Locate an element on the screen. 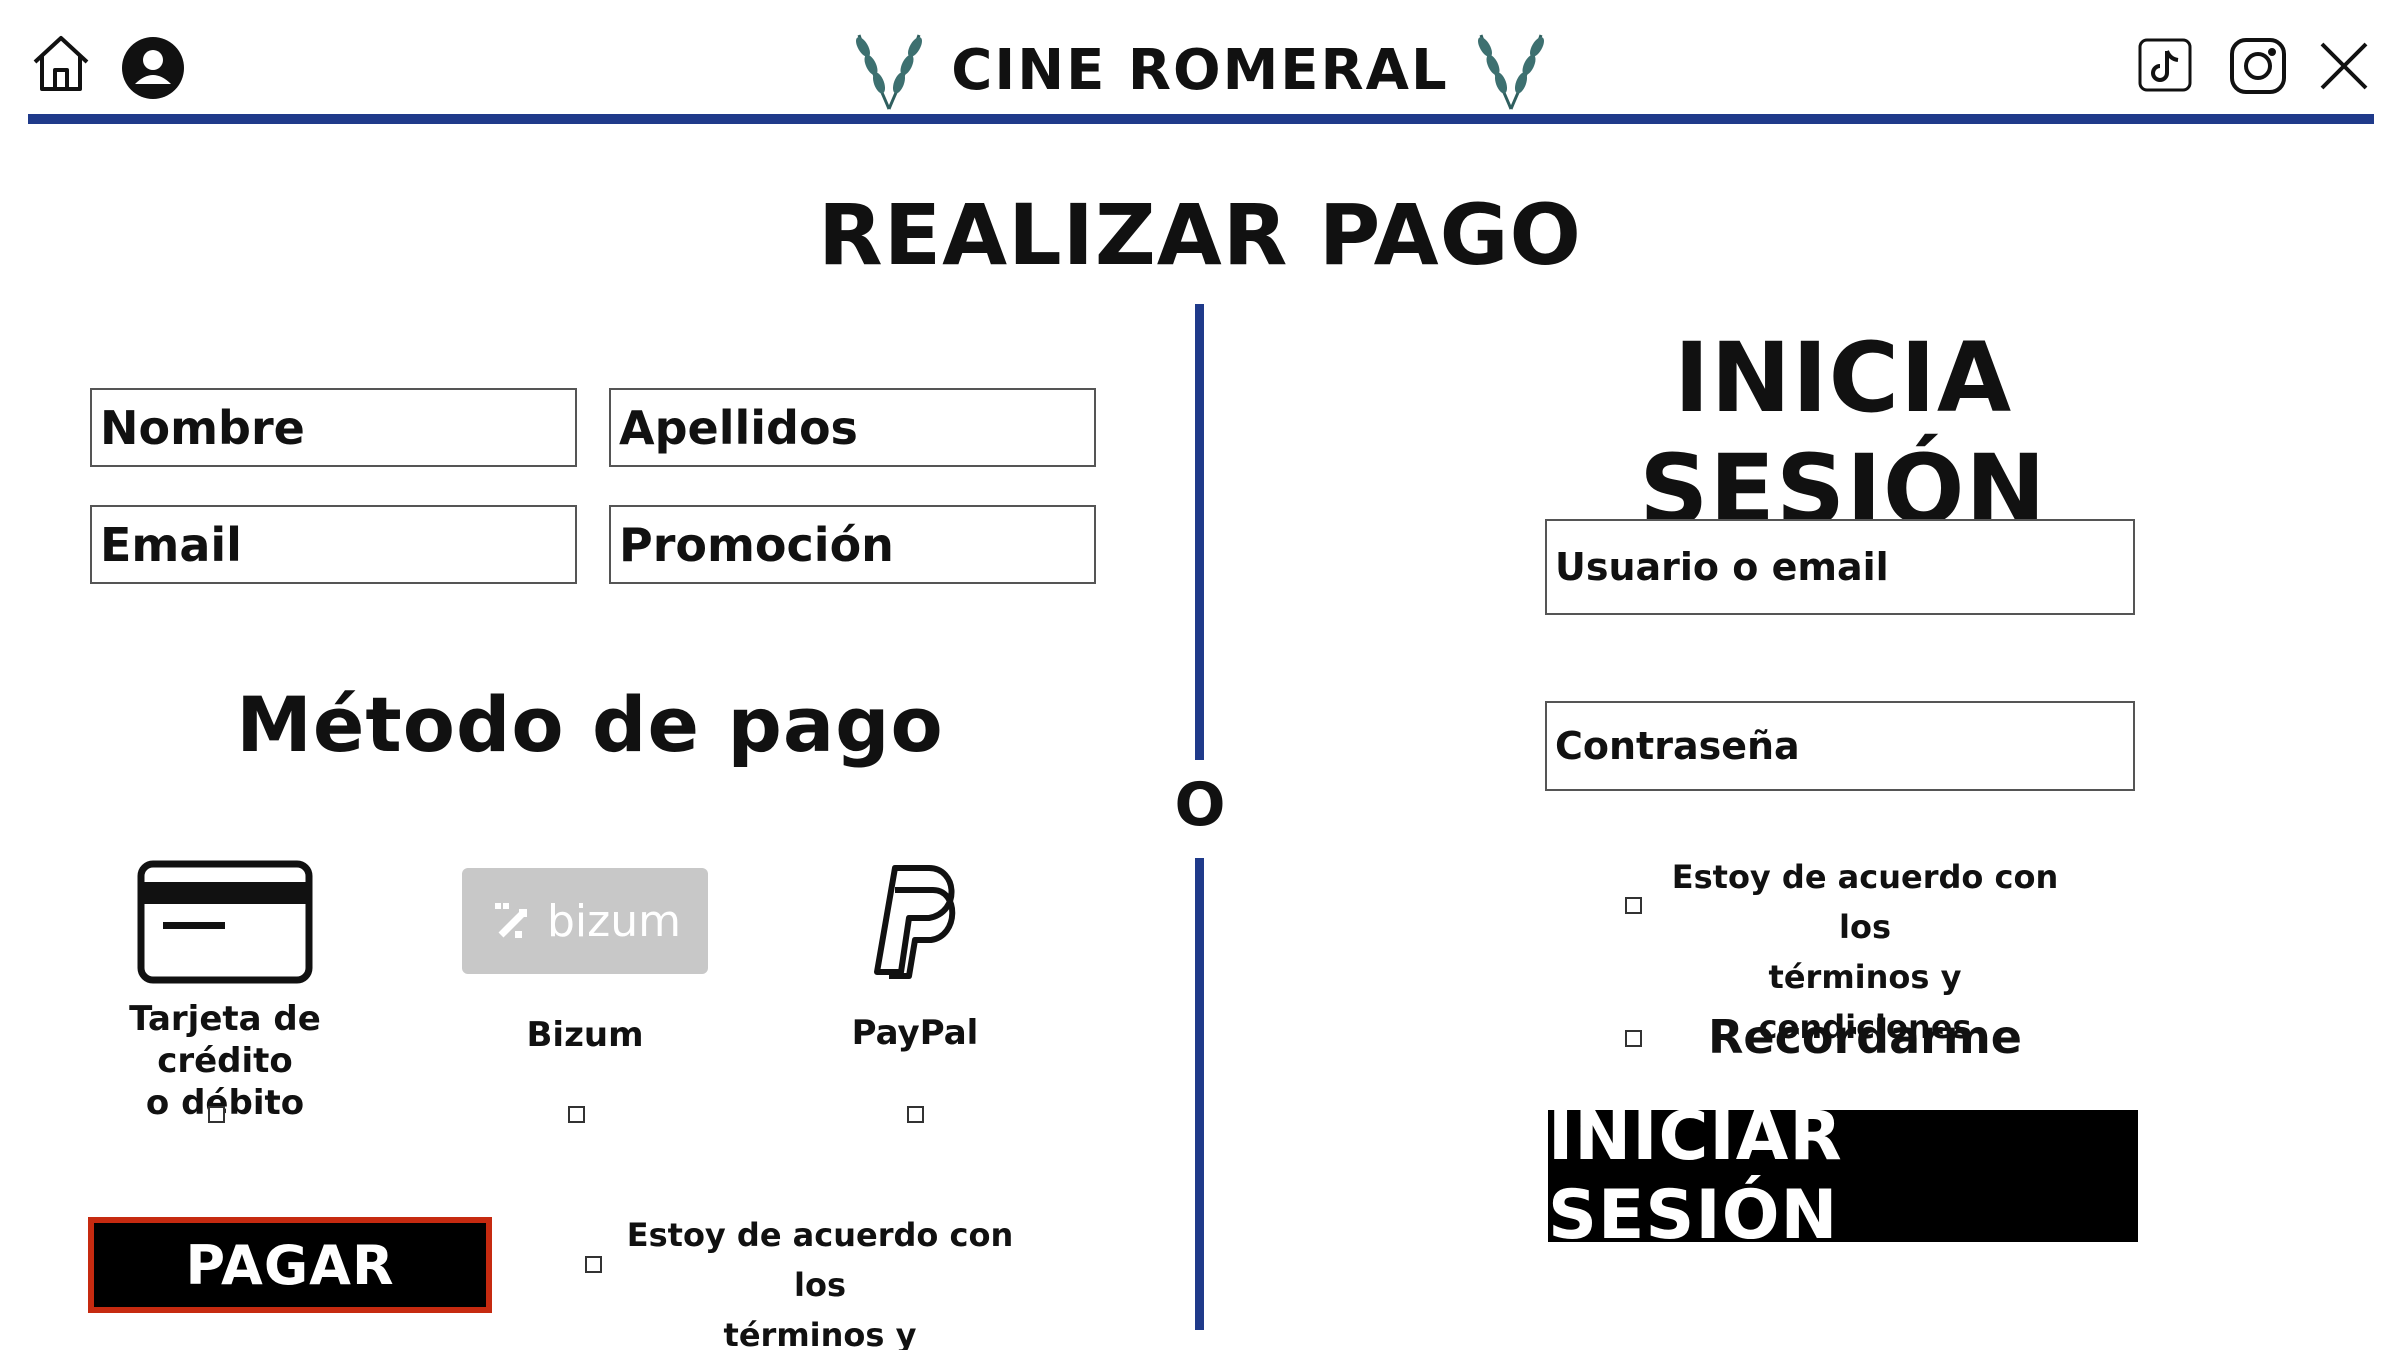  method-paypal: PayPal is located at coordinates (915, 957).